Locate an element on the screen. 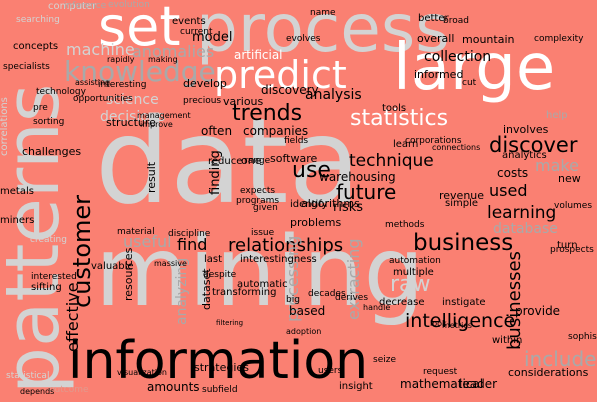 Image resolution: width=597 pixels, height=402 pixels. cloud-word: better is located at coordinates (433, 18).